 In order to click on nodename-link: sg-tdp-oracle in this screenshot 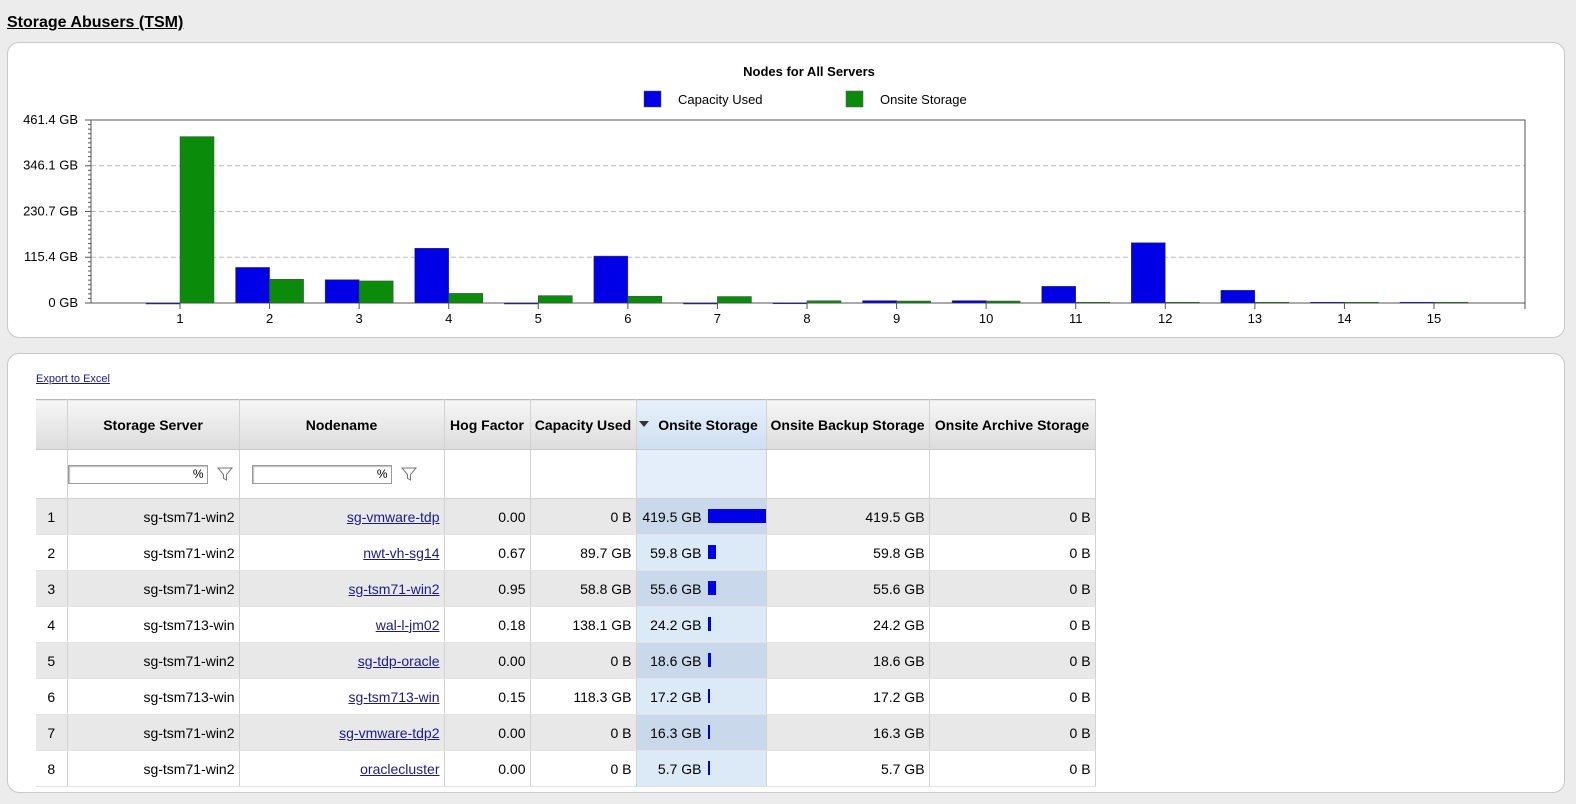, I will do `click(398, 660)`.